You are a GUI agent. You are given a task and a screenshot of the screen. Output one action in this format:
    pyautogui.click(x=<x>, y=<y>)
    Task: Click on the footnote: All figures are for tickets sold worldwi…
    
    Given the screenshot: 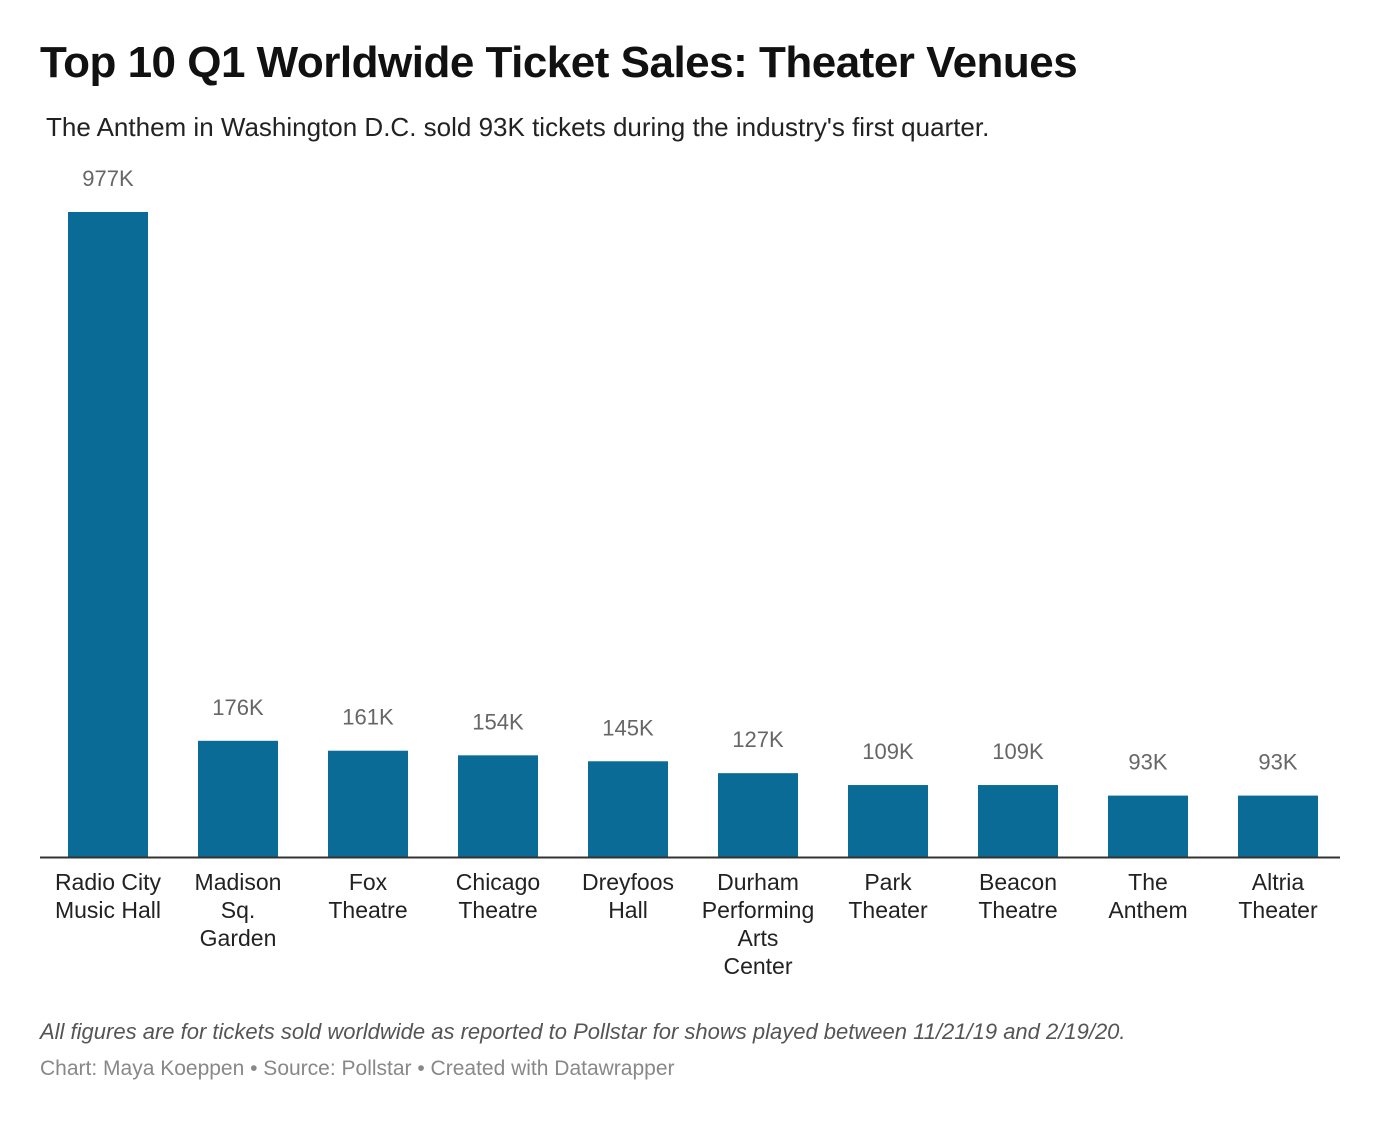 What is the action you would take?
    pyautogui.click(x=583, y=1031)
    